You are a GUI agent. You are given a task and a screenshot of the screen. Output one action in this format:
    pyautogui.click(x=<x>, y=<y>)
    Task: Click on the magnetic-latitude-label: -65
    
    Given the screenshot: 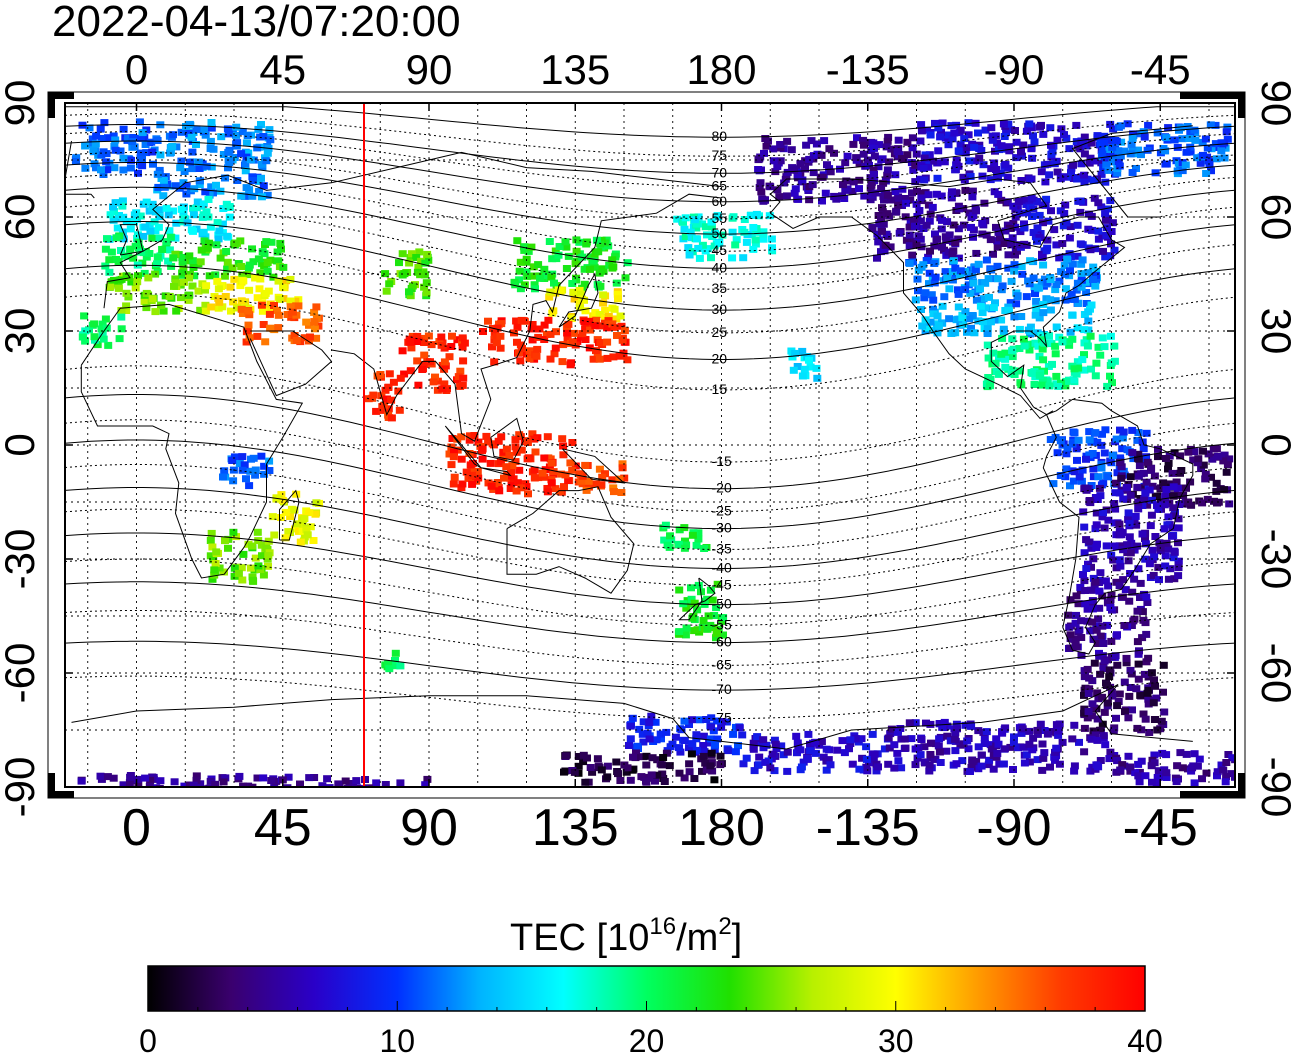 What is the action you would take?
    pyautogui.click(x=722, y=664)
    